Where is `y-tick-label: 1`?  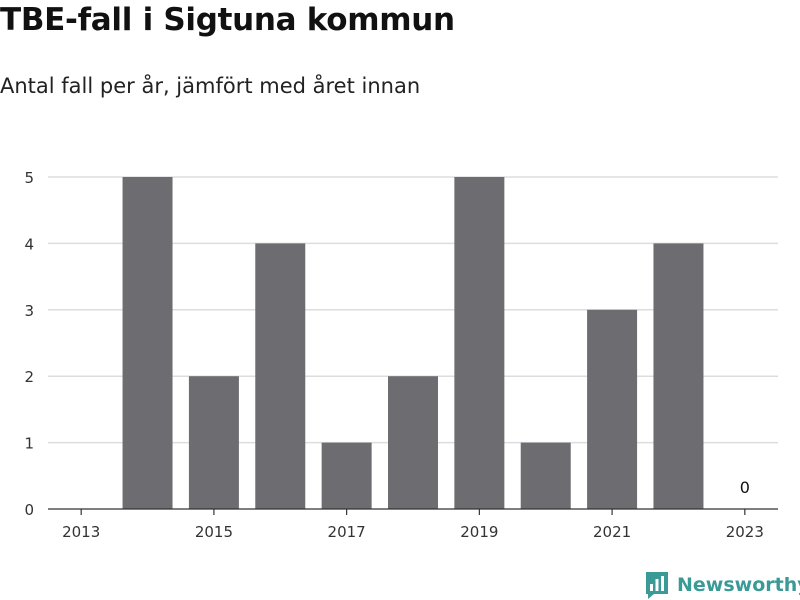 y-tick-label: 1 is located at coordinates (29, 444).